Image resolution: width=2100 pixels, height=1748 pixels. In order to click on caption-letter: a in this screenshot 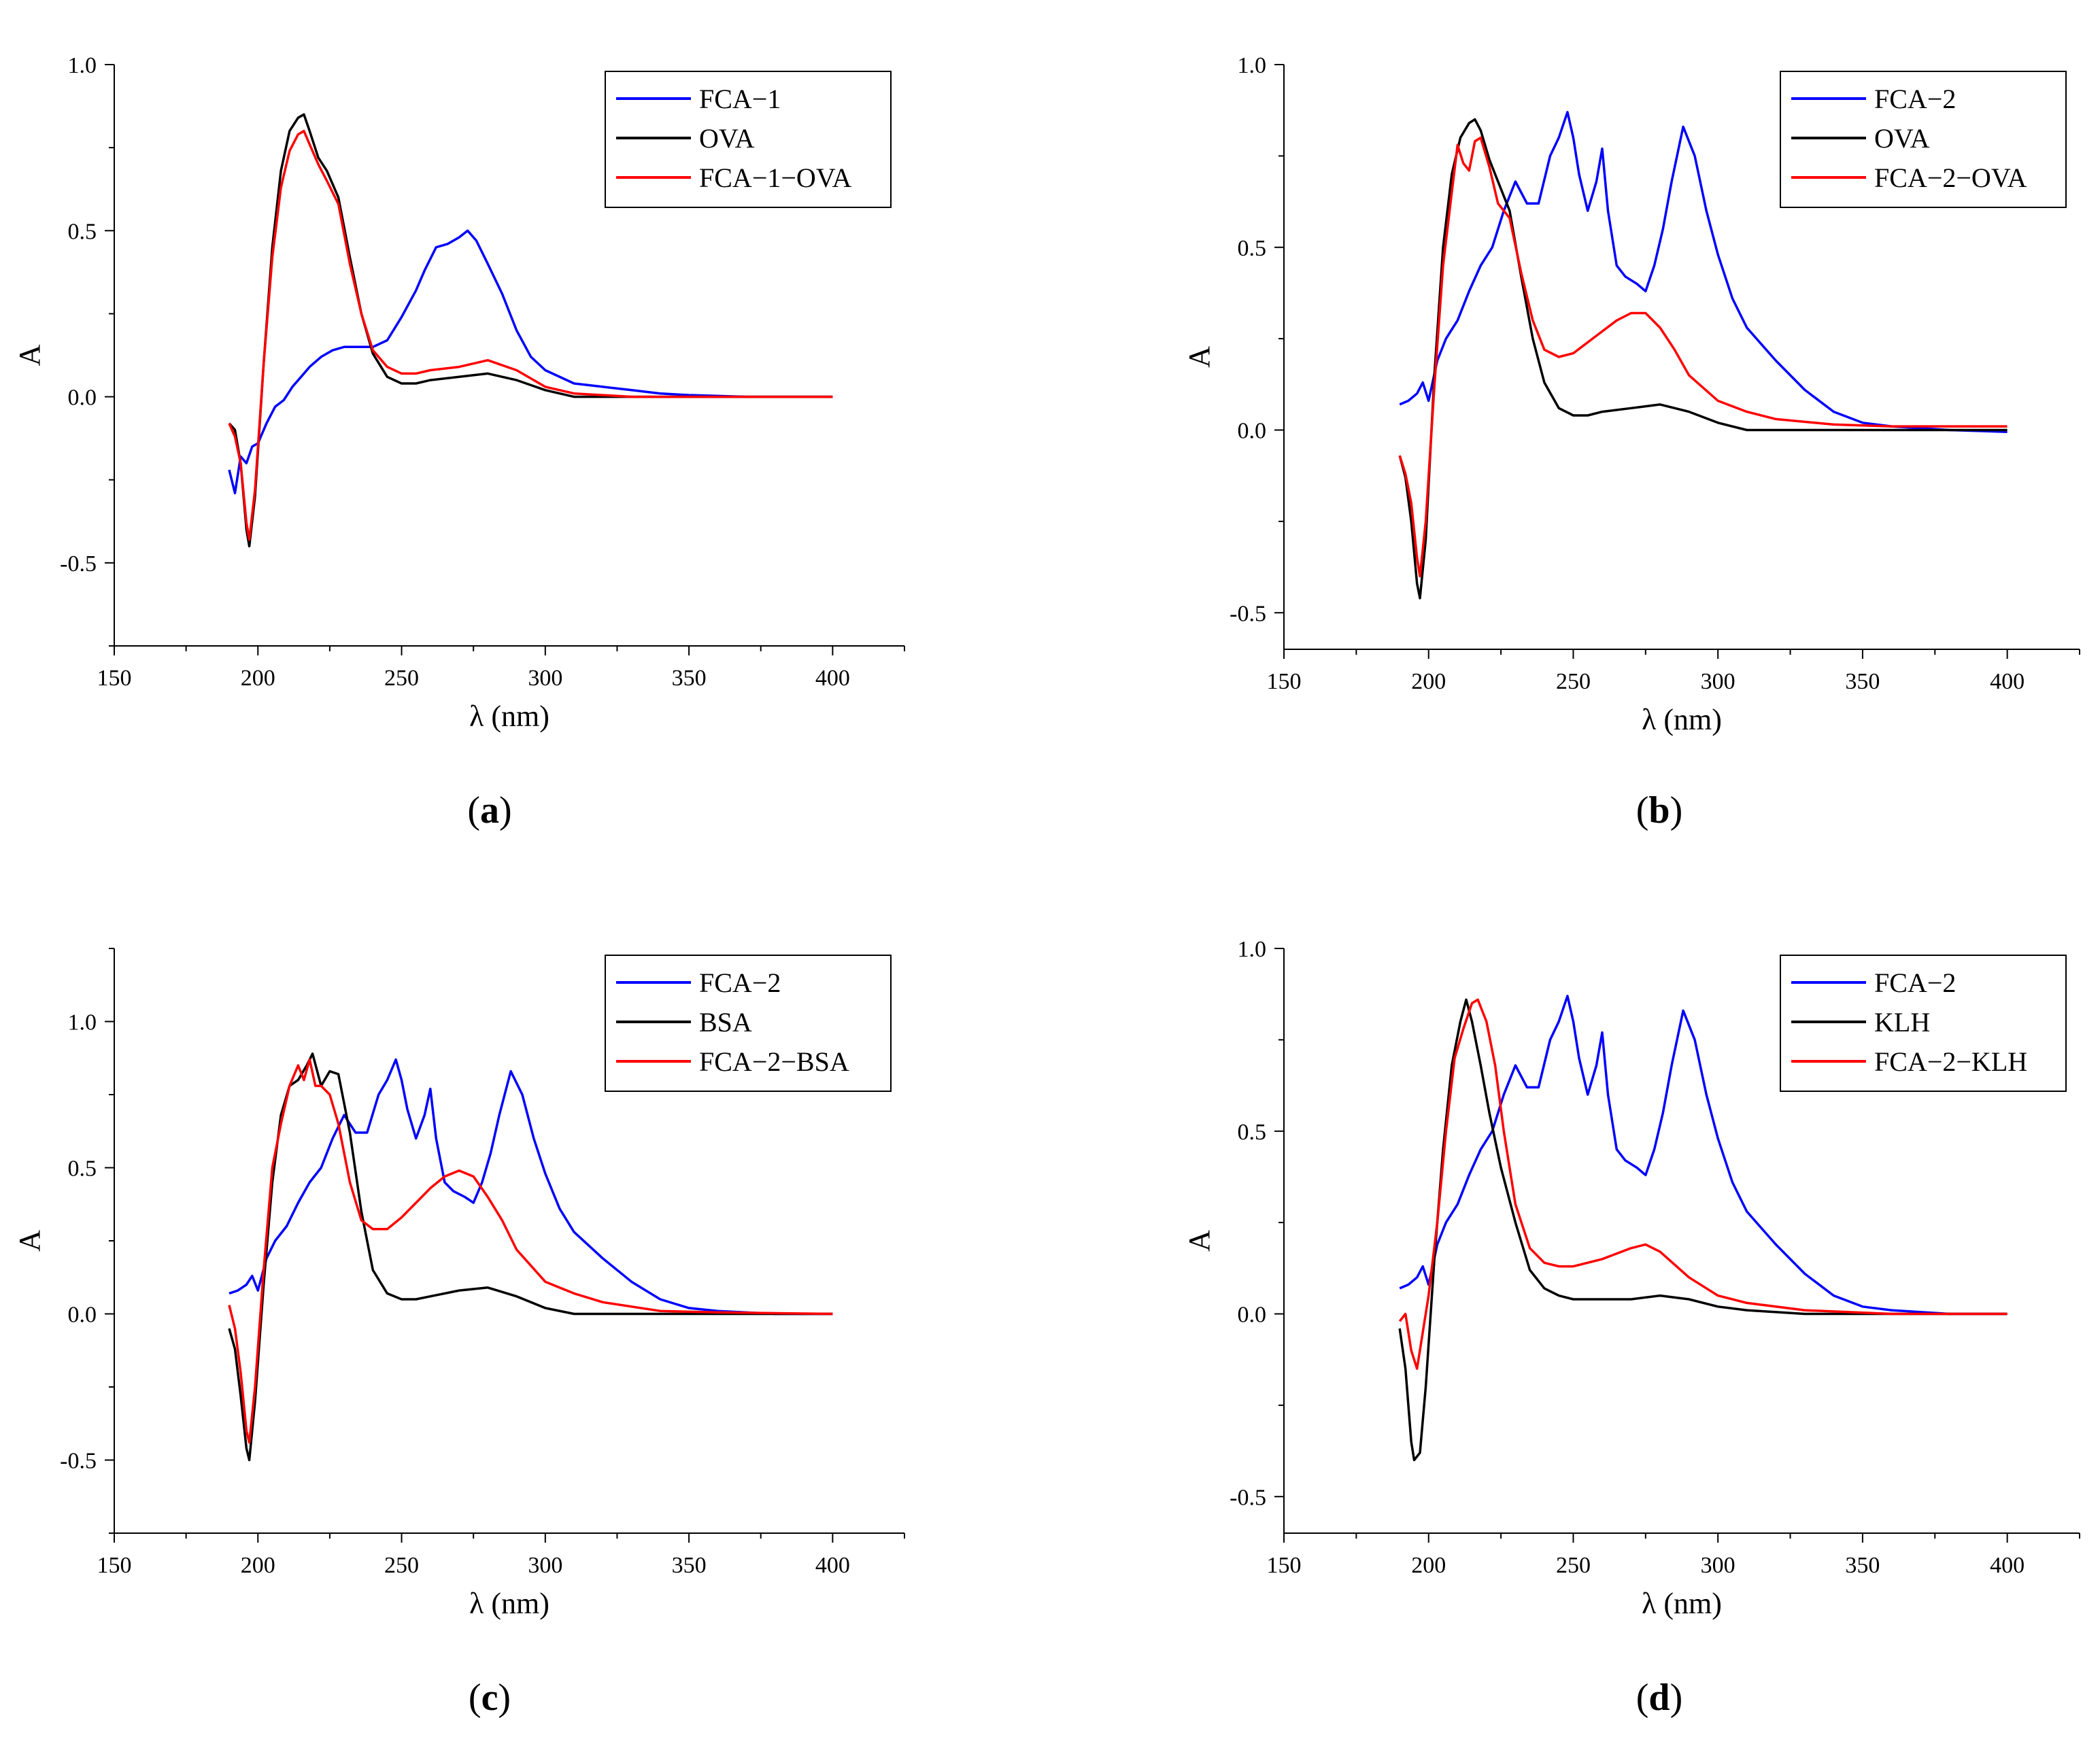, I will do `click(489, 810)`.